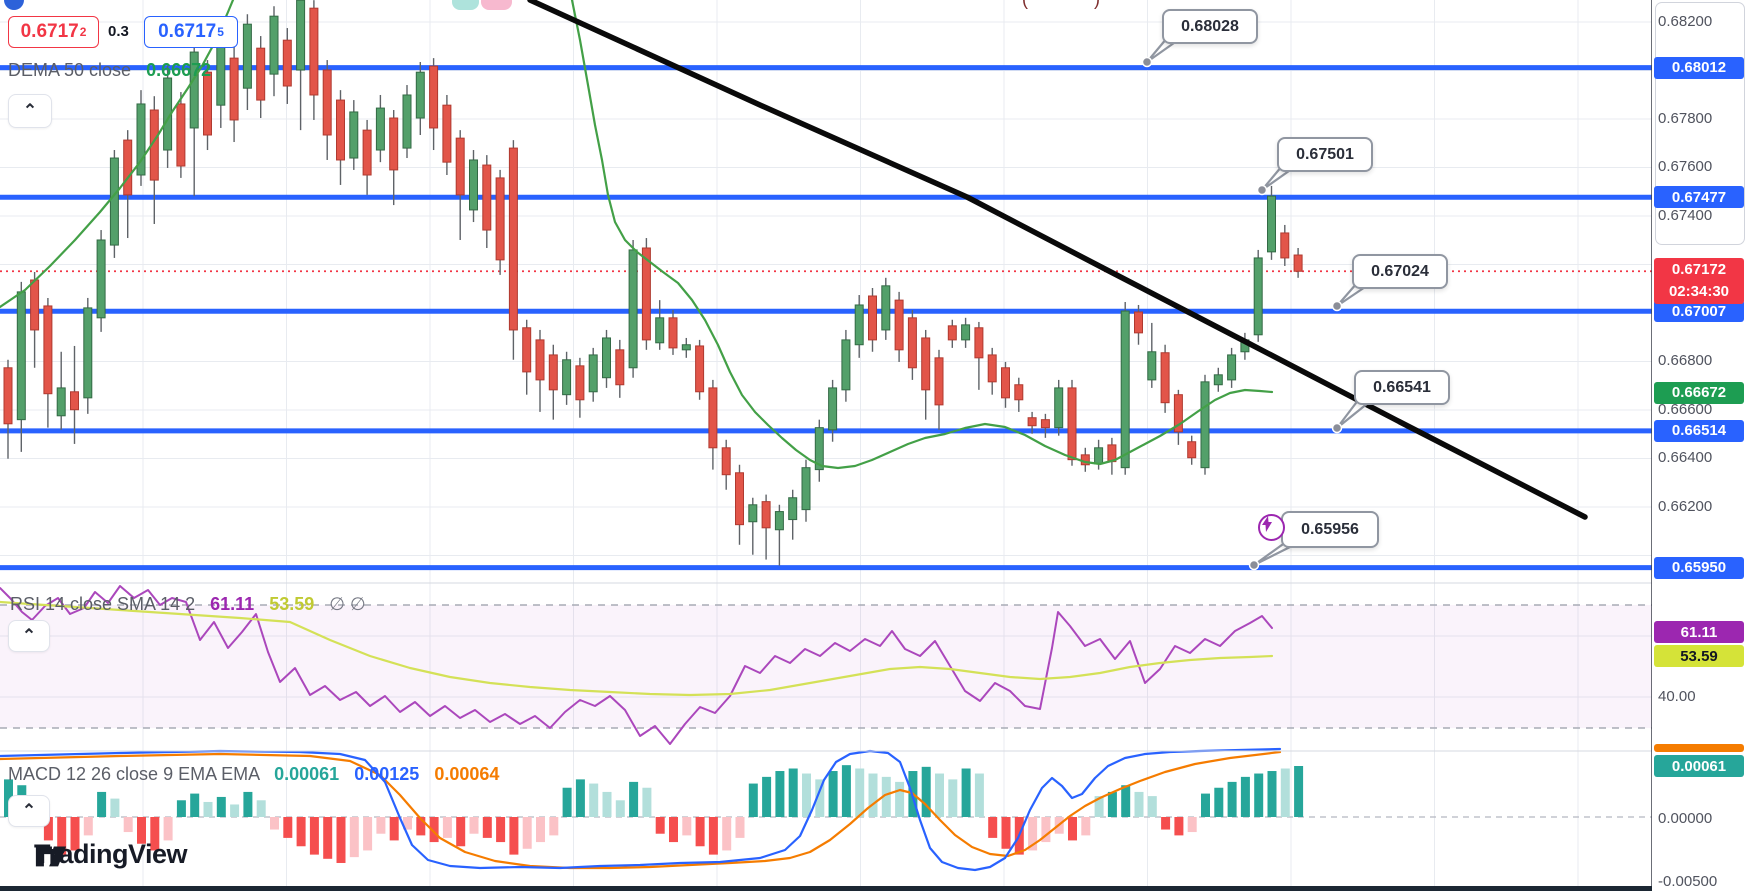 The image size is (1748, 891). I want to click on rsi-axis-label: 61.11, so click(1699, 632).